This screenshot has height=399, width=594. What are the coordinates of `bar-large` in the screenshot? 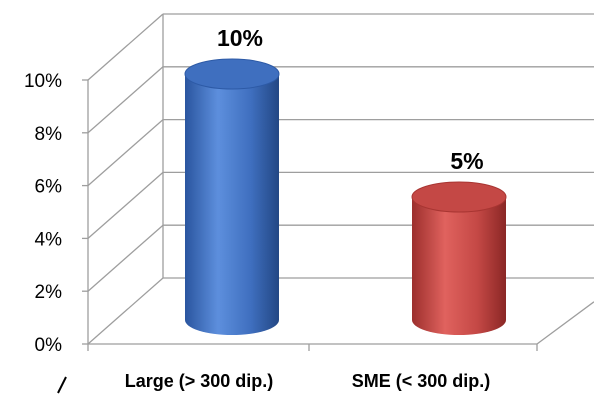 It's located at (232, 196).